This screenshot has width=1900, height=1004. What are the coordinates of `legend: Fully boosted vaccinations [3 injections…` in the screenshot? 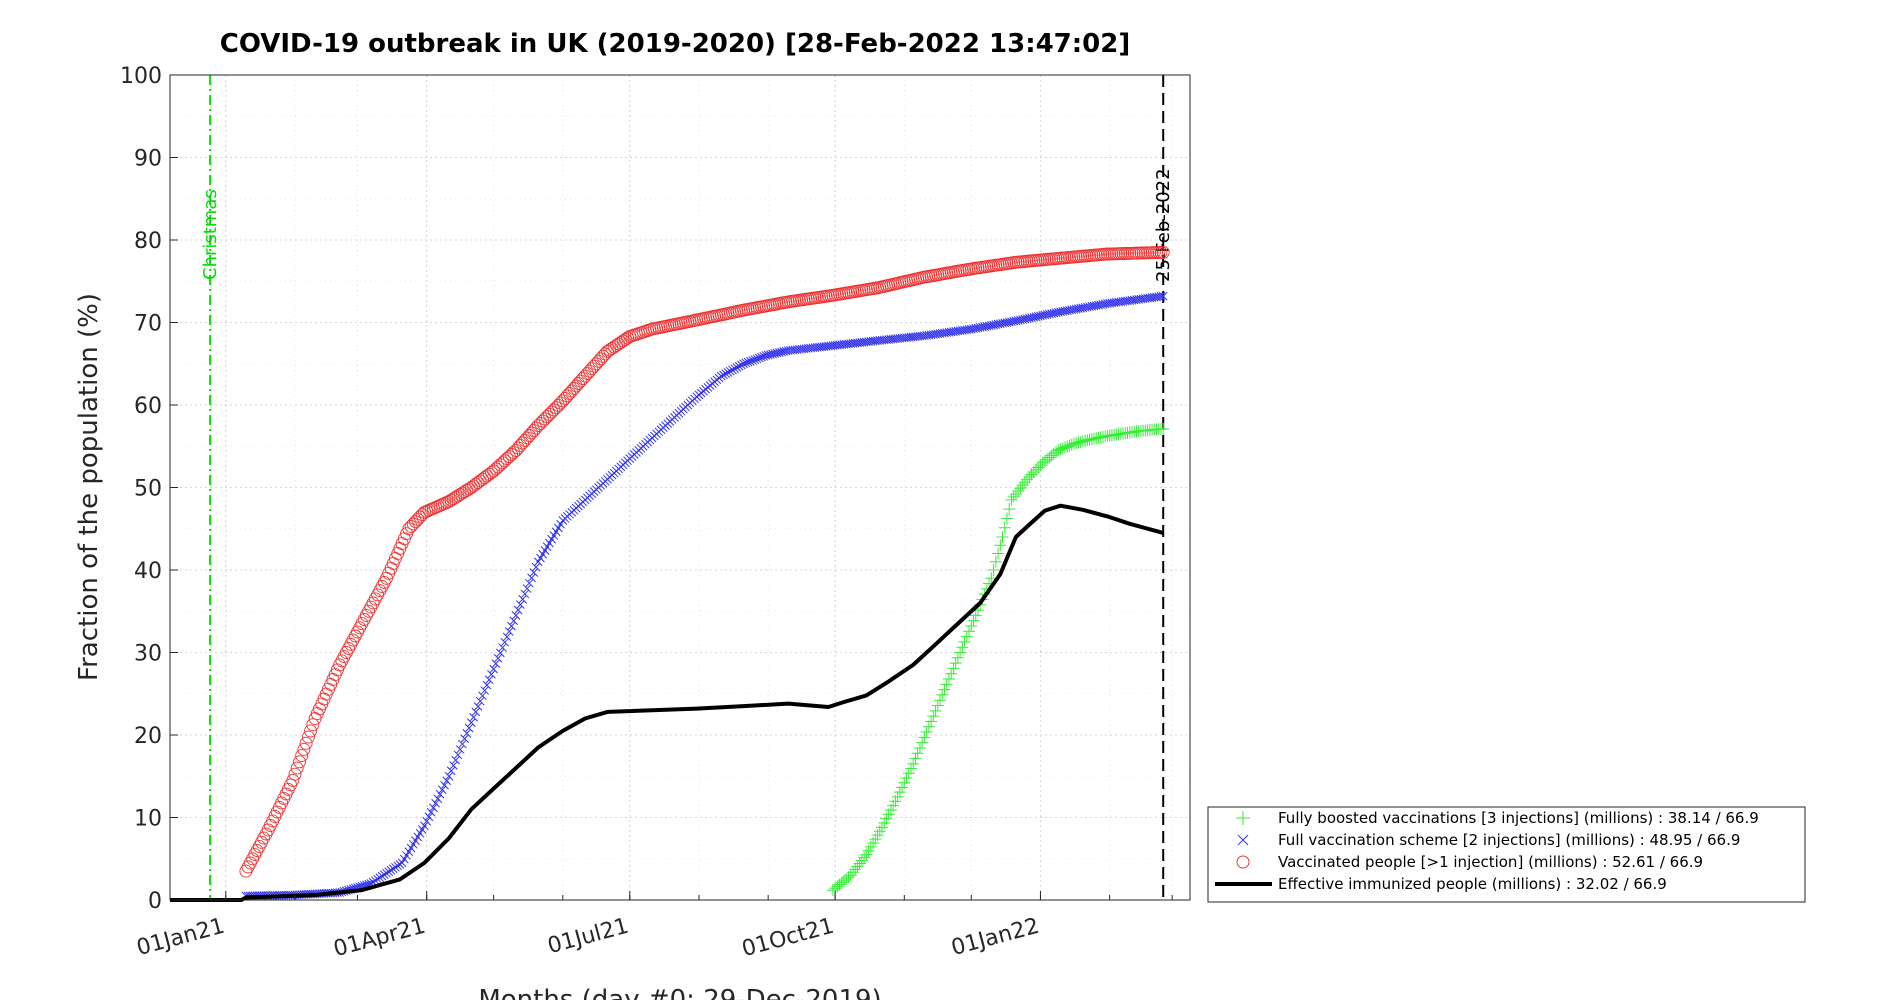 It's located at (1506, 854).